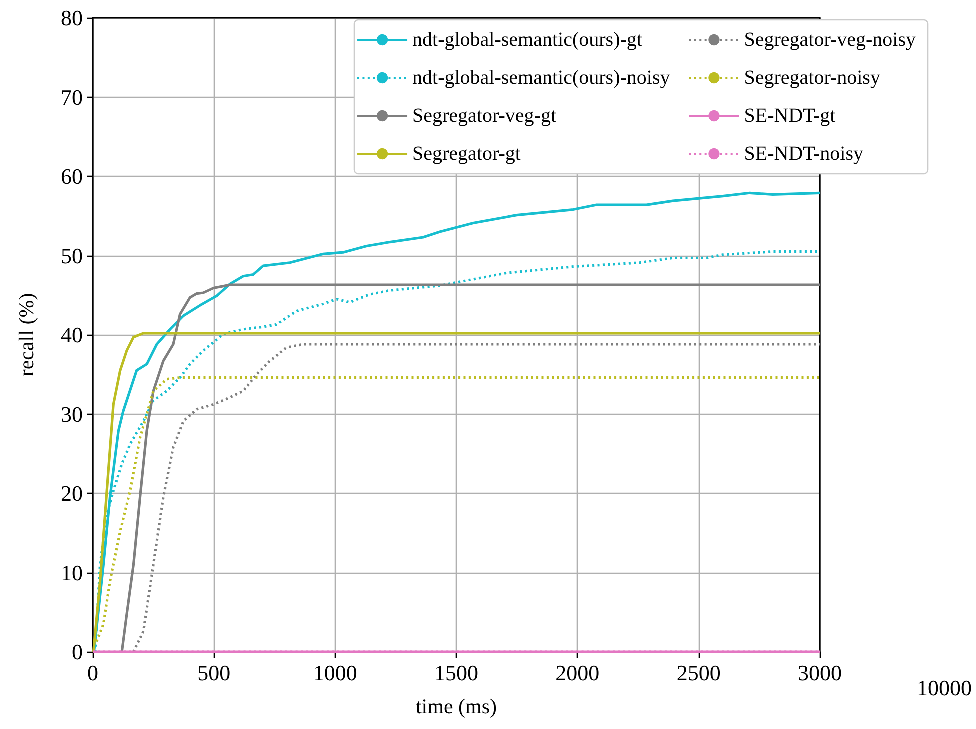  I want to click on legend-label: SE-NDT-noisy, so click(804, 154).